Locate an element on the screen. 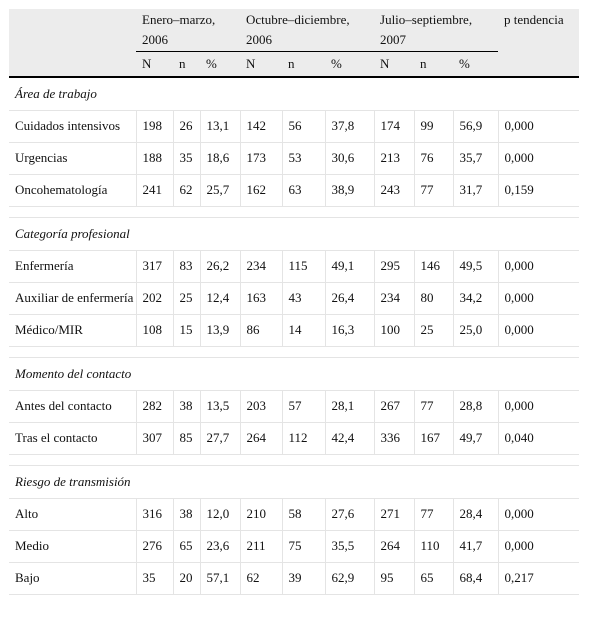  table-cell: 276 is located at coordinates (154, 546).